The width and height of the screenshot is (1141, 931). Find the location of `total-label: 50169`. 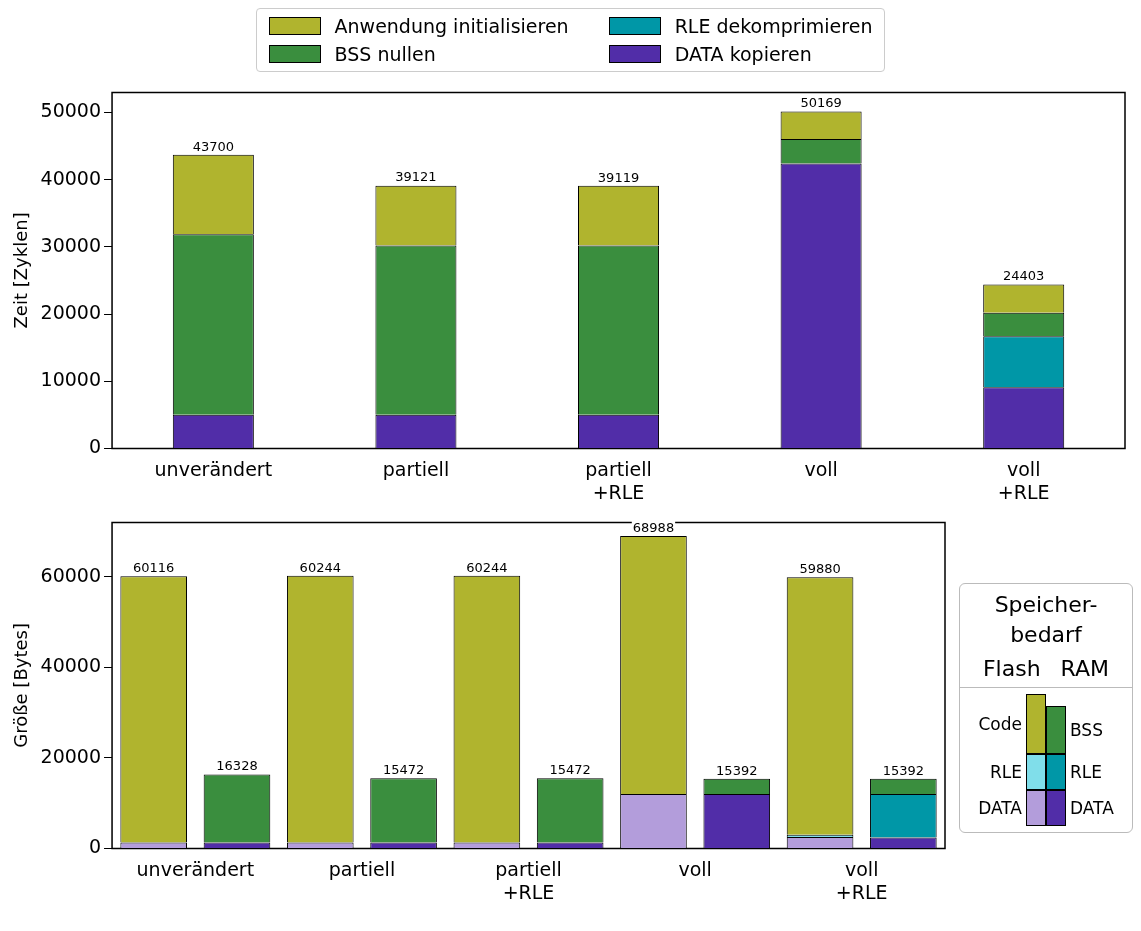

total-label: 50169 is located at coordinates (821, 103).